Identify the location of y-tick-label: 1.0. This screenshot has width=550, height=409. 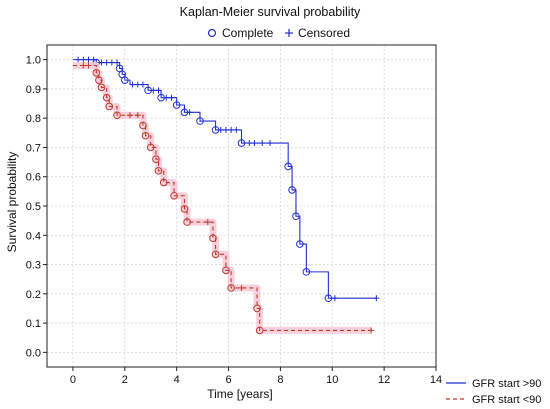
(33, 61).